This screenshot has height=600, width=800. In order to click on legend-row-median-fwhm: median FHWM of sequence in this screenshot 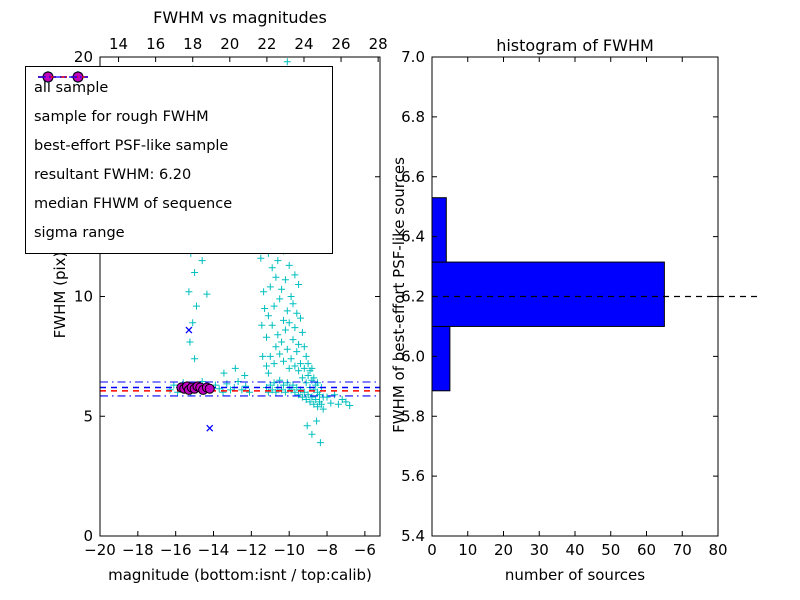, I will do `click(179, 147)`.